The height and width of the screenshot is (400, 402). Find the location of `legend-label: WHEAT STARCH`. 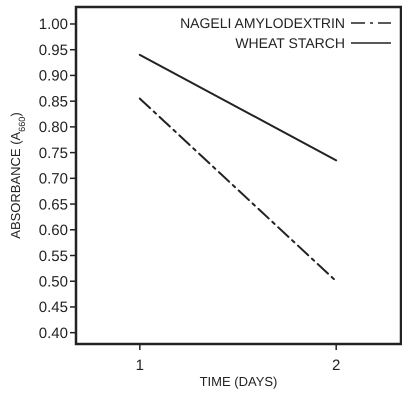

legend-label: WHEAT STARCH is located at coordinates (290, 42).